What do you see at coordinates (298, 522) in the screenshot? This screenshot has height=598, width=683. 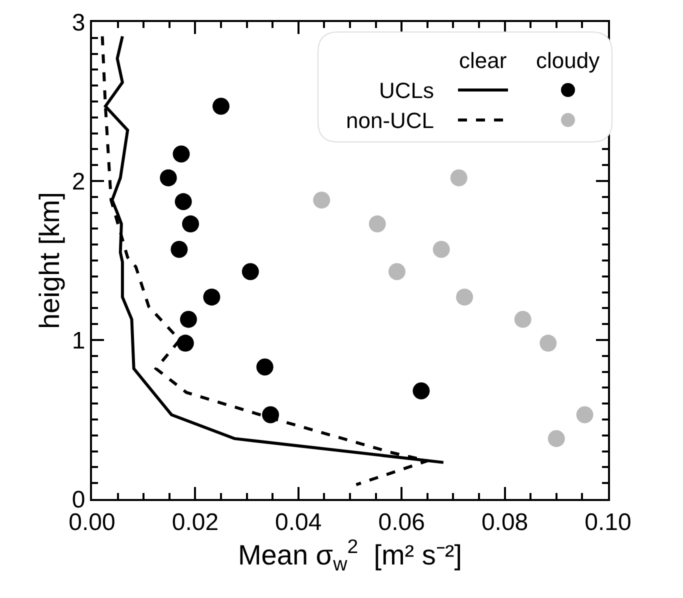 I see `x-tick-label: 0.04` at bounding box center [298, 522].